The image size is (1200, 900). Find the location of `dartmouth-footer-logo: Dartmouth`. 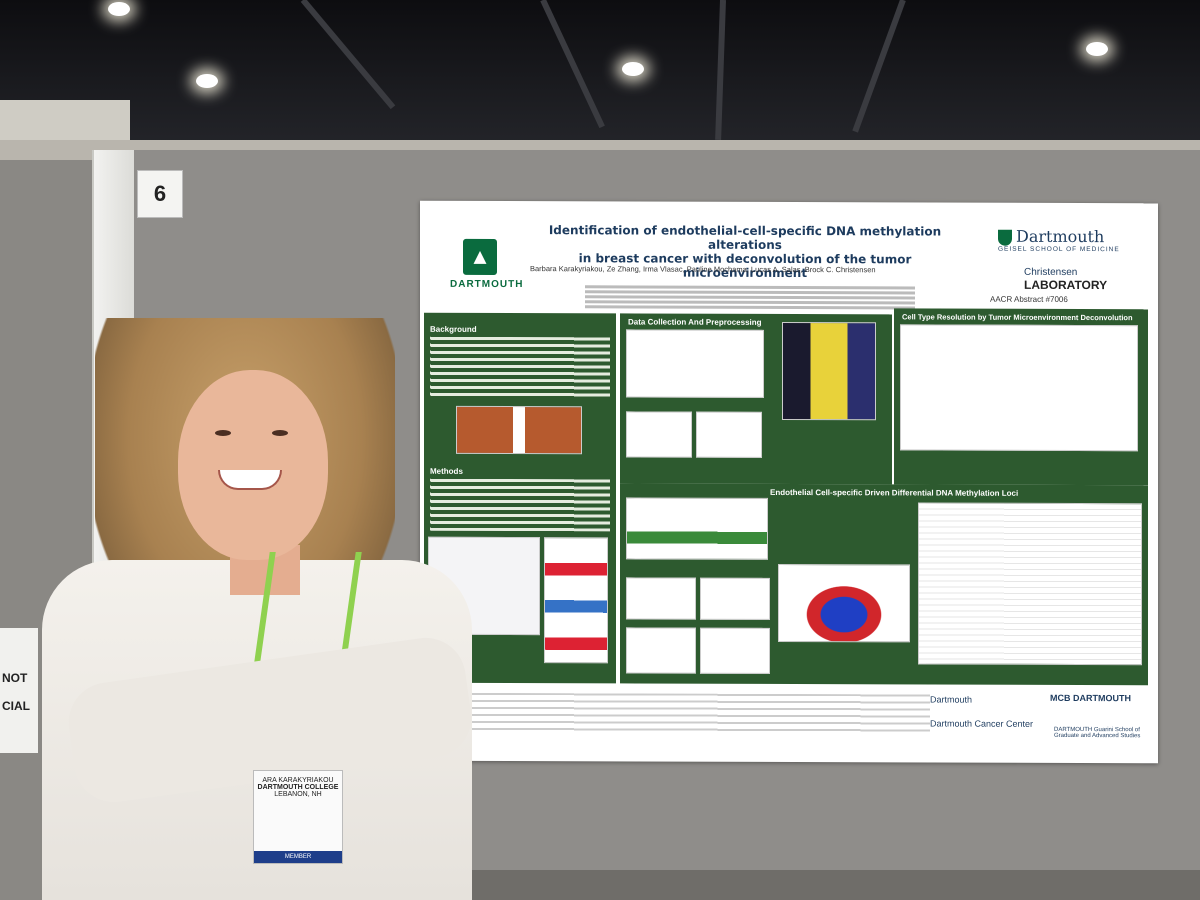

dartmouth-footer-logo: Dartmouth is located at coordinates (951, 699).